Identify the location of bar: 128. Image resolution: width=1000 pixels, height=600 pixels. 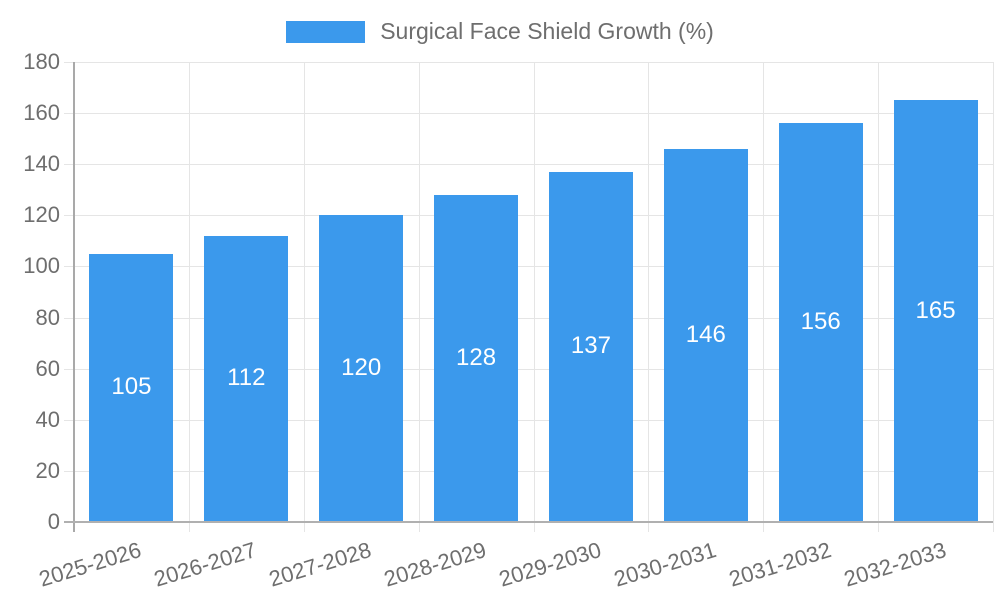
(476, 357).